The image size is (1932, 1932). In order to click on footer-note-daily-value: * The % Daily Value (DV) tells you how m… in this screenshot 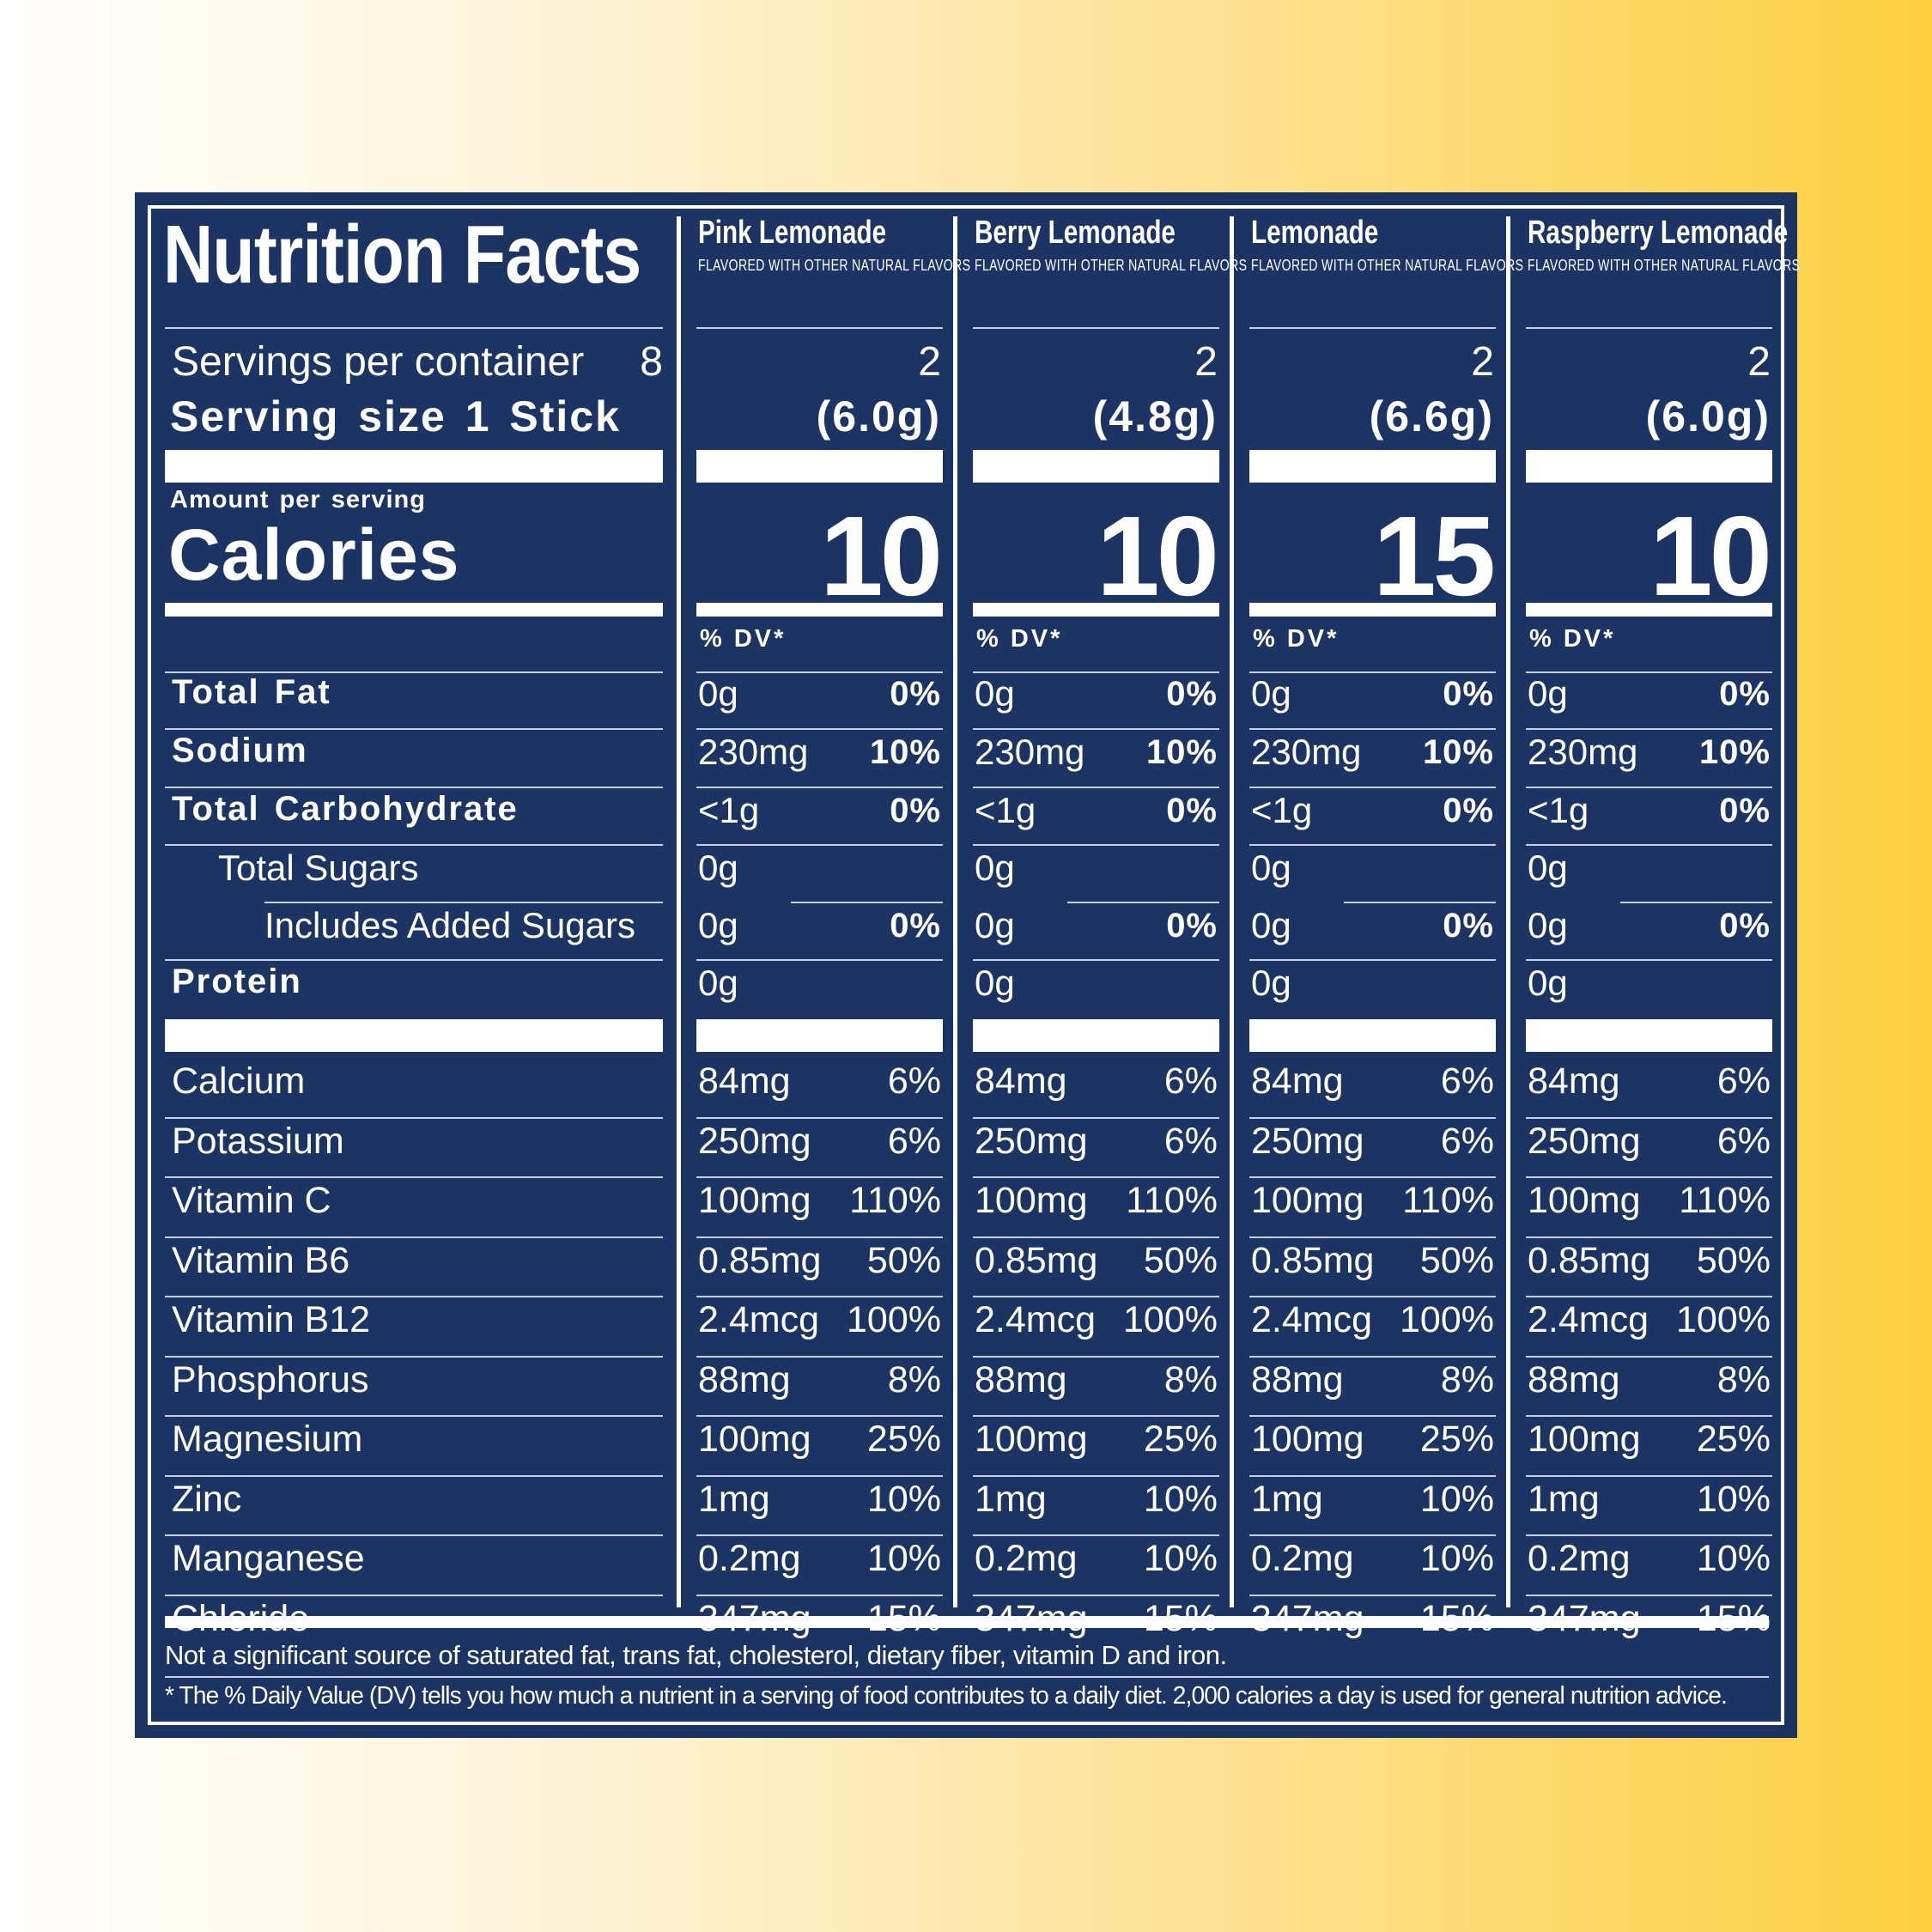, I will do `click(947, 1696)`.